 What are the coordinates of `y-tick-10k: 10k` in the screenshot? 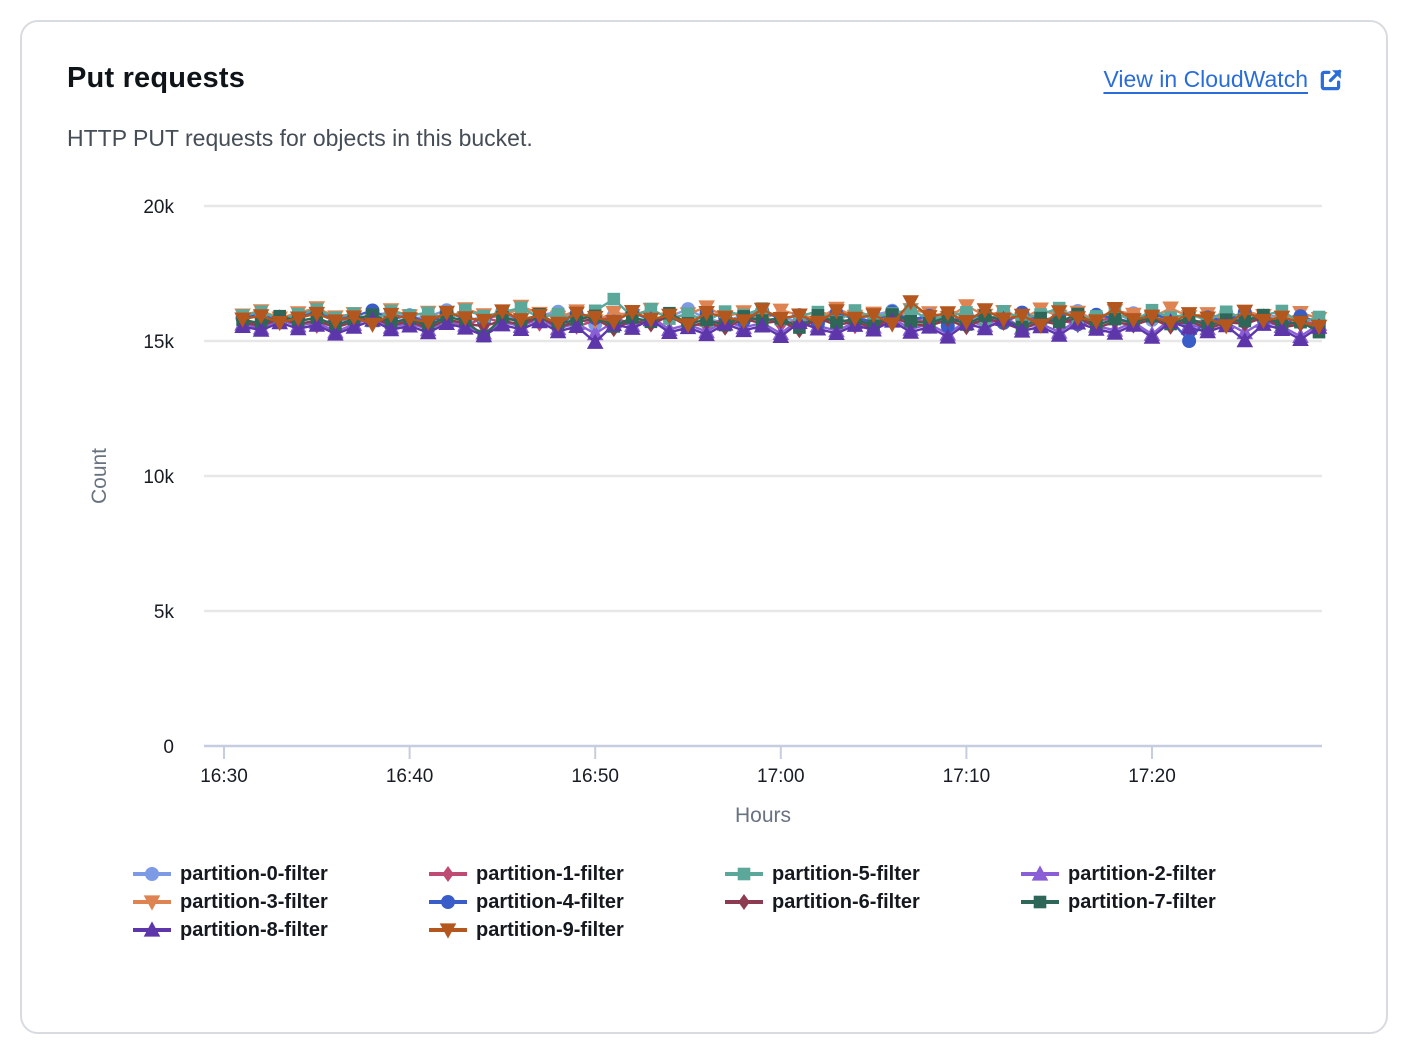 It's located at (158, 477).